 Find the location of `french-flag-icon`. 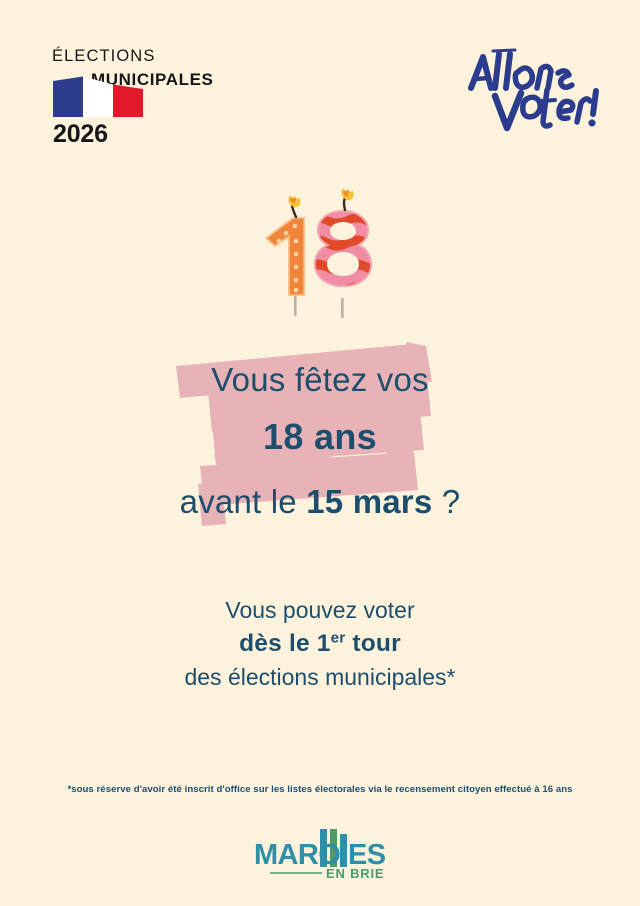

french-flag-icon is located at coordinates (98, 96).